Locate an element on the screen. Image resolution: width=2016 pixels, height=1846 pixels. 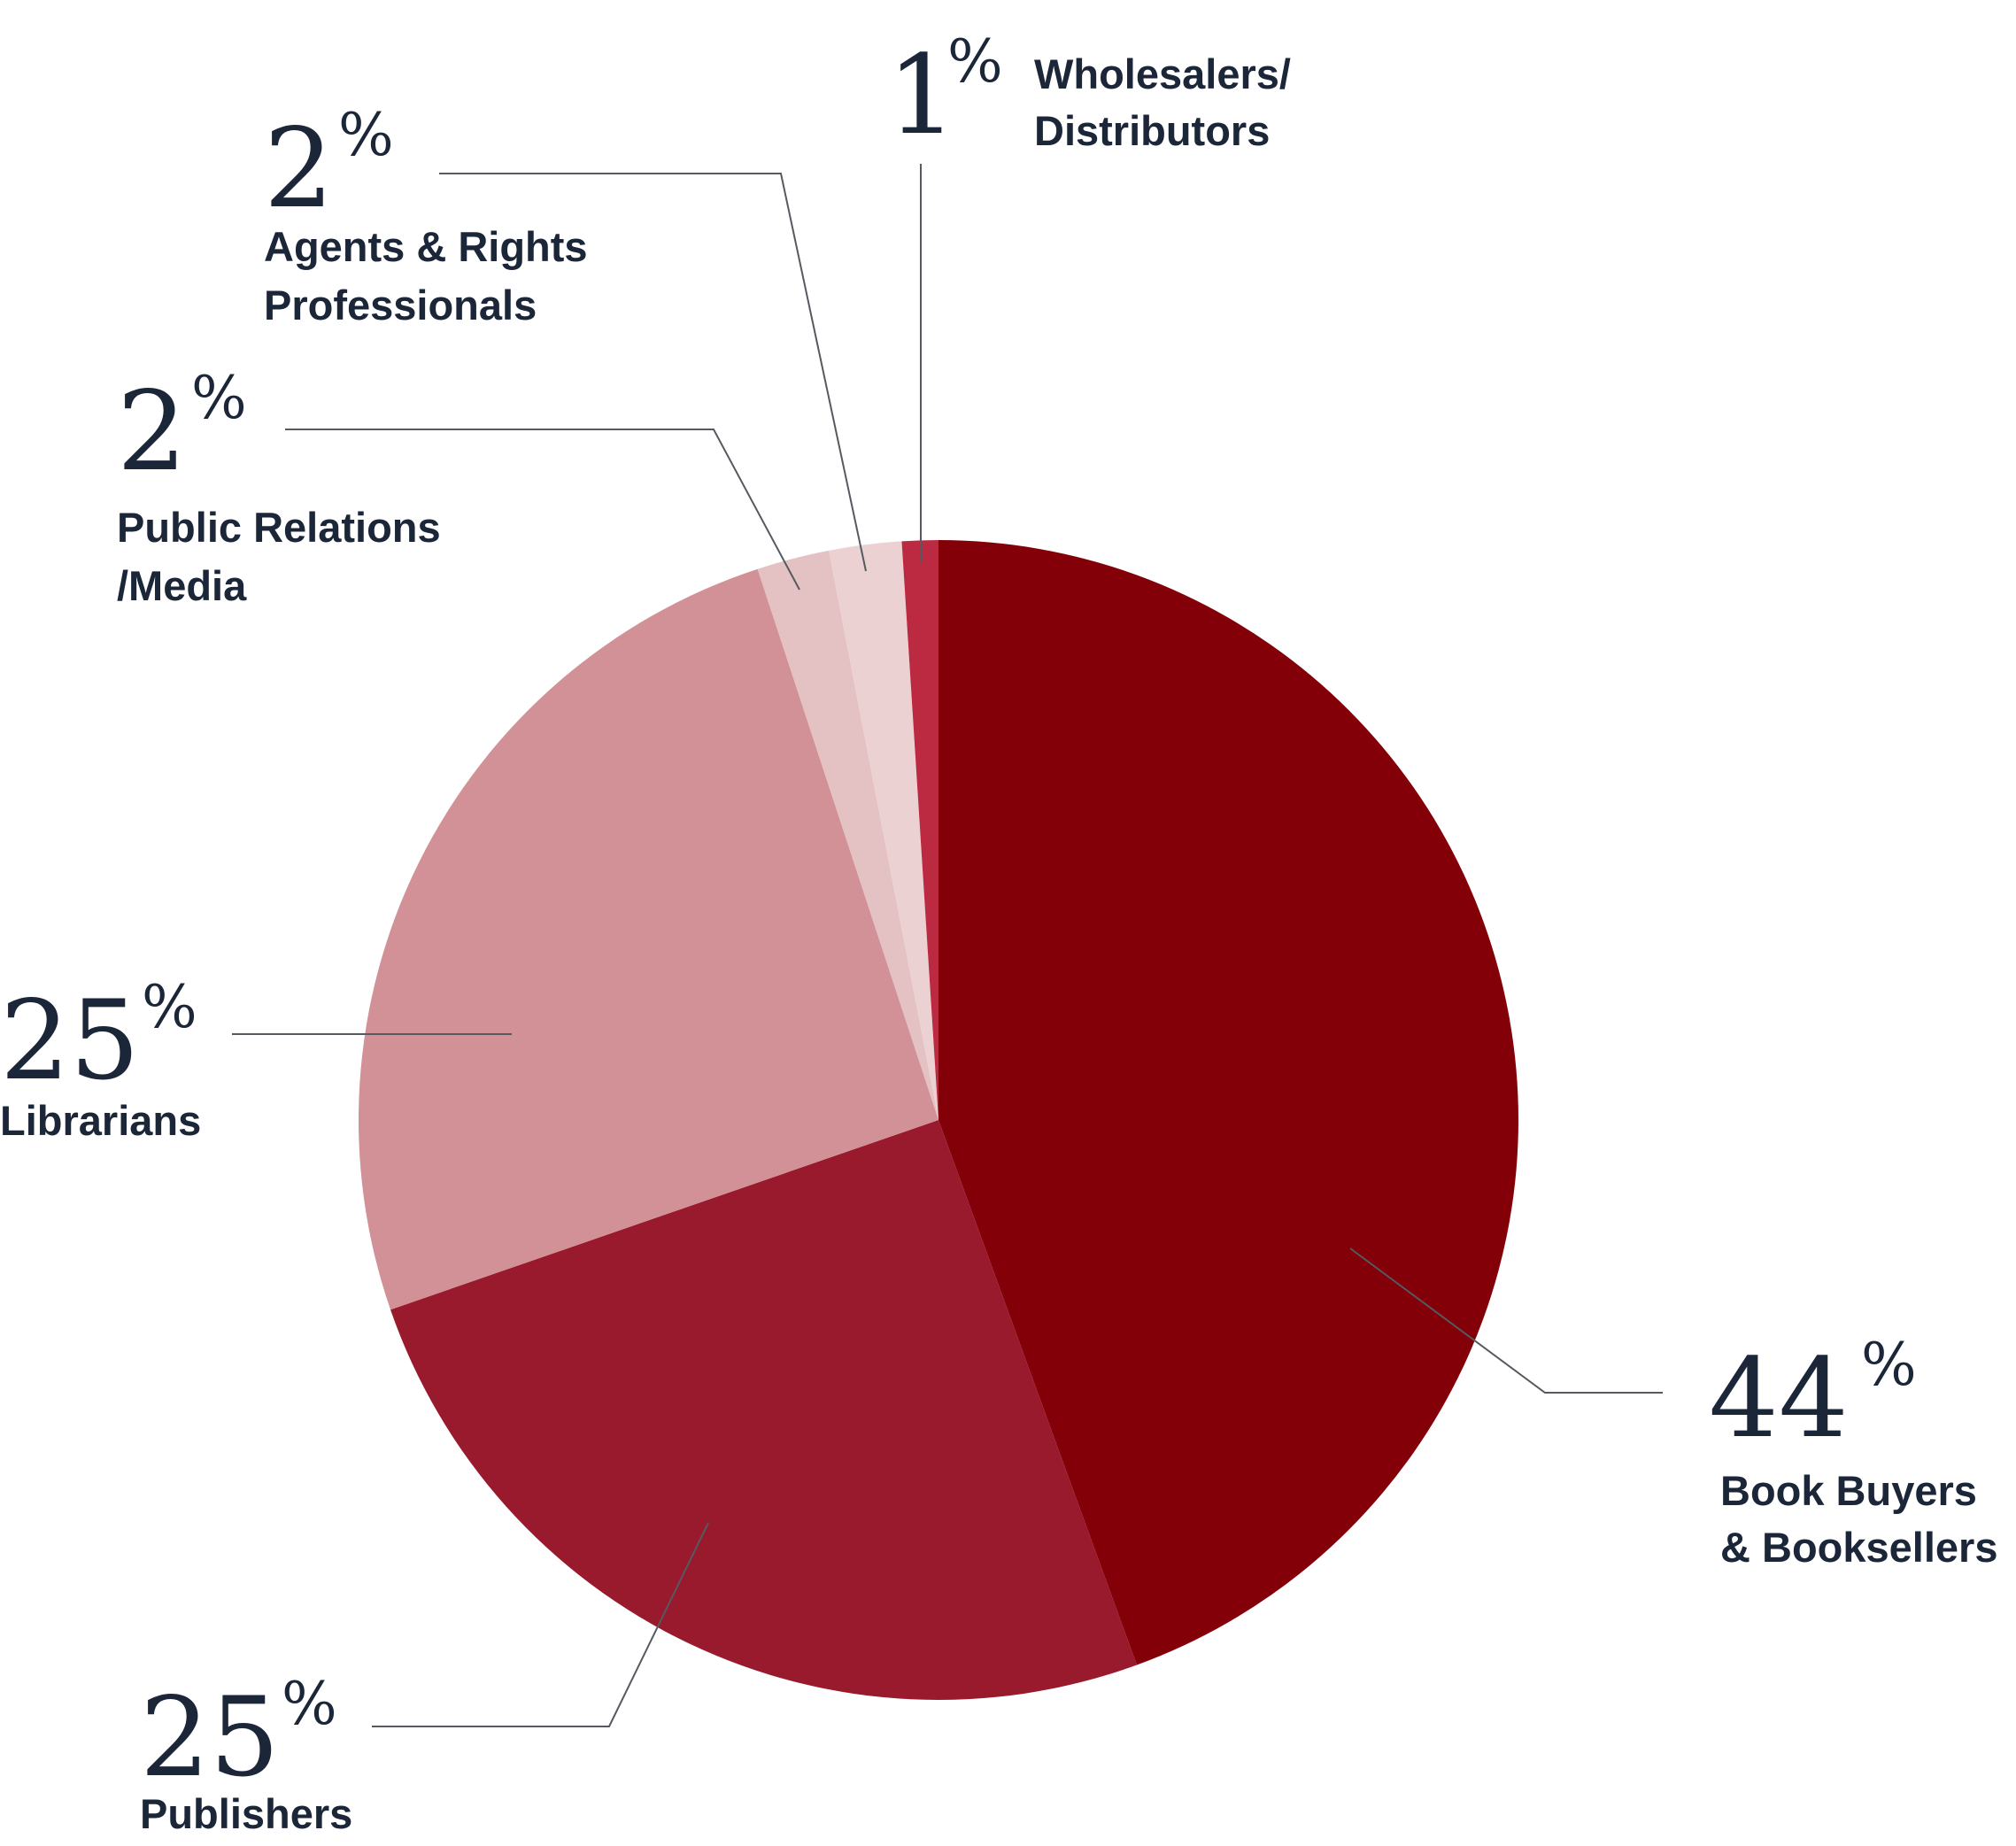
slice-category-label: Professionals is located at coordinates (400, 305).